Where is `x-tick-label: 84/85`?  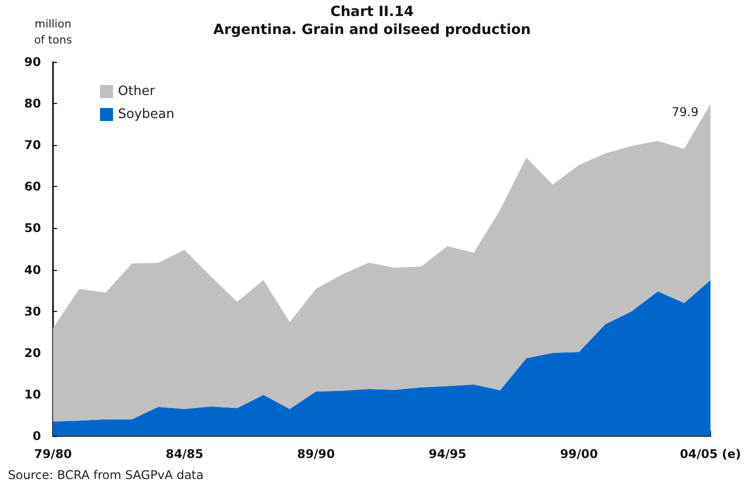 x-tick-label: 84/85 is located at coordinates (185, 454).